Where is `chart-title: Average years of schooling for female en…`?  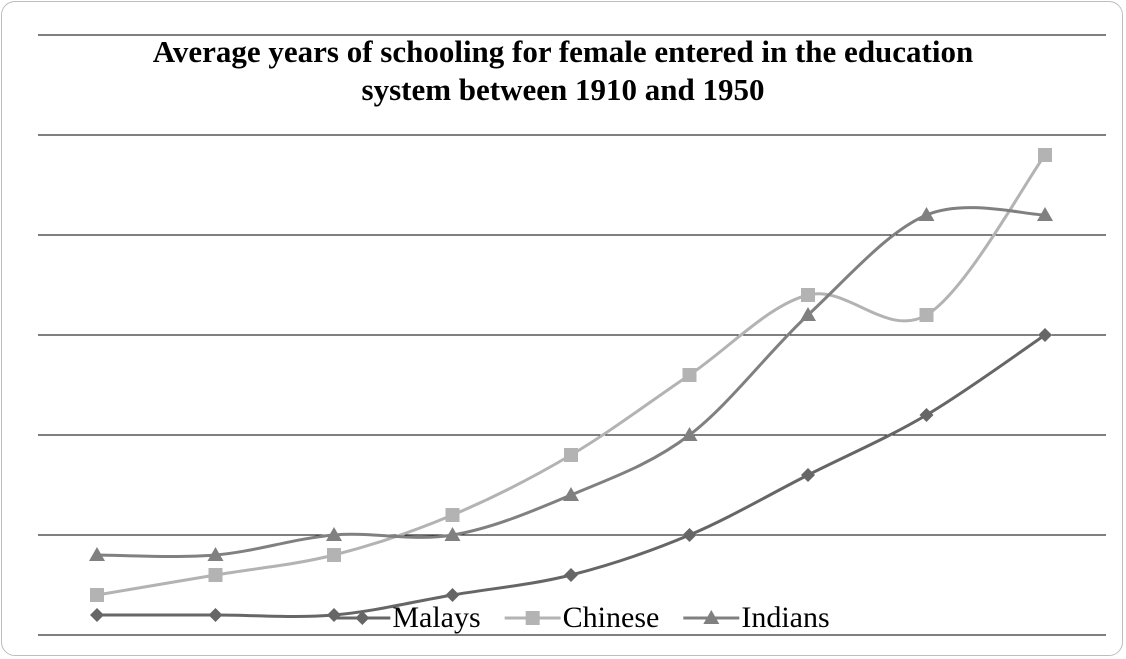 chart-title: Average years of schooling for female en… is located at coordinates (563, 70).